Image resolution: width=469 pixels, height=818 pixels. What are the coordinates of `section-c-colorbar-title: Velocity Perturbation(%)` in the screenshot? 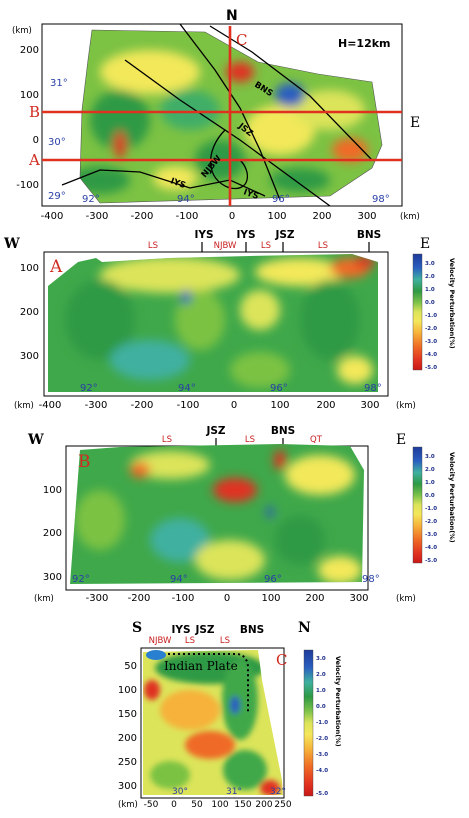 It's located at (338, 701).